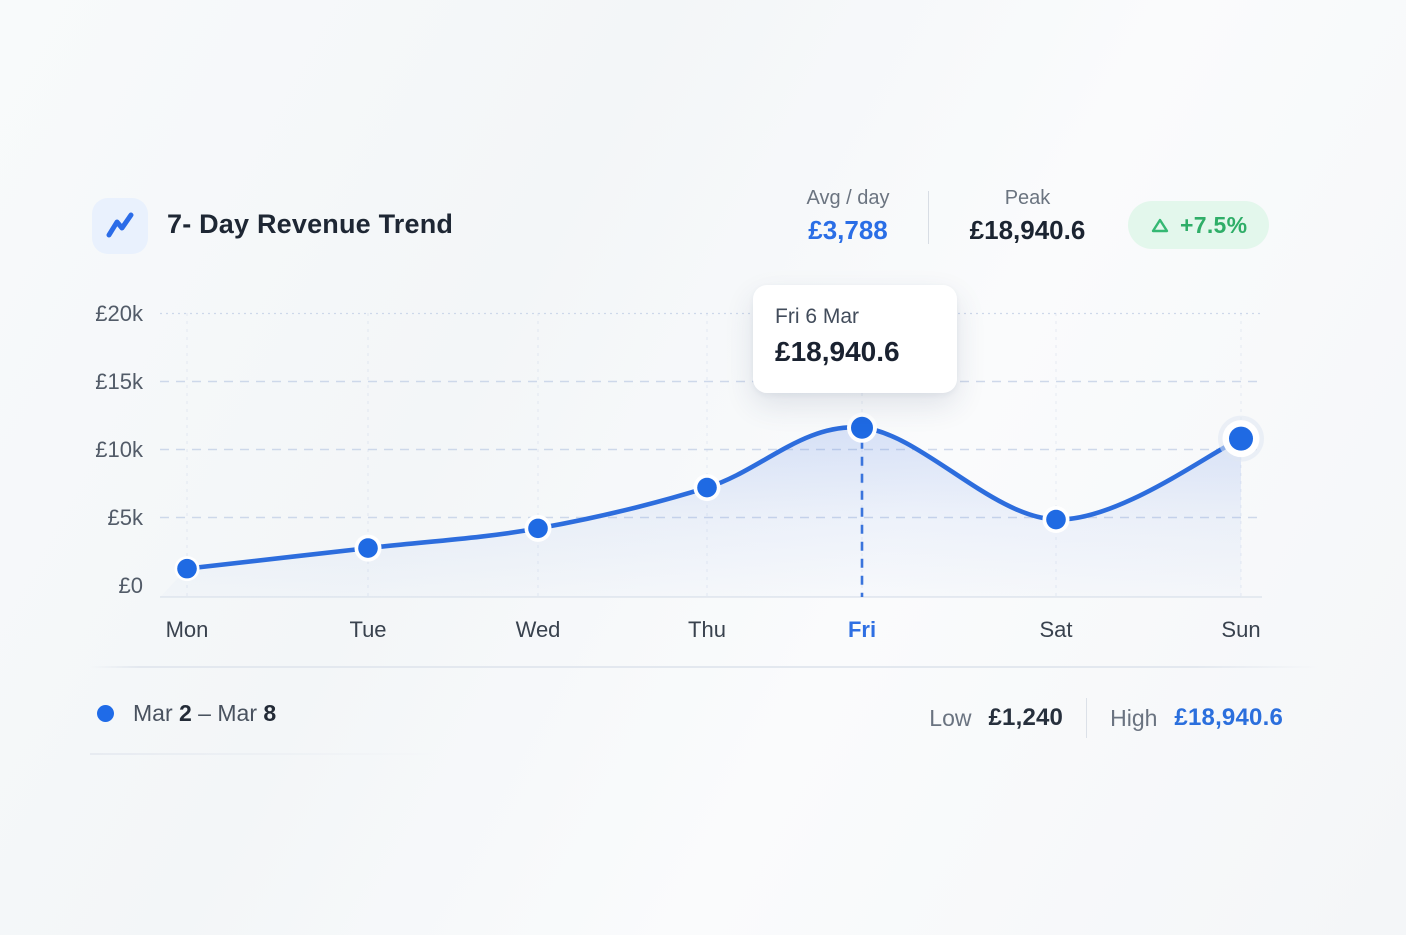 The image size is (1406, 935). I want to click on x-tick-sat: Sat, so click(1056, 629).